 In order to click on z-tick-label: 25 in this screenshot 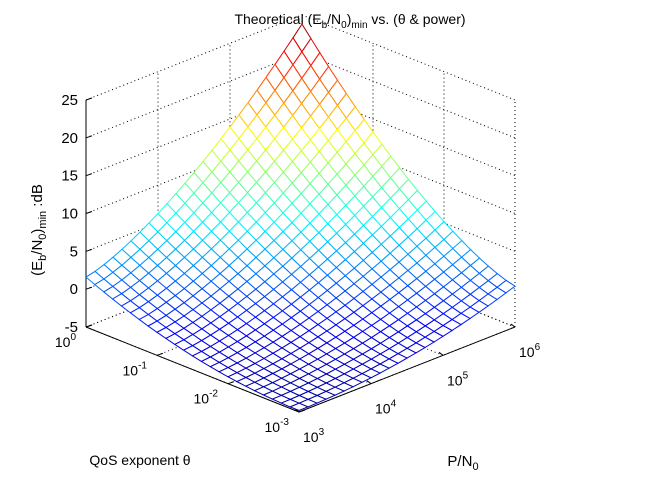, I will do `click(69, 100)`.